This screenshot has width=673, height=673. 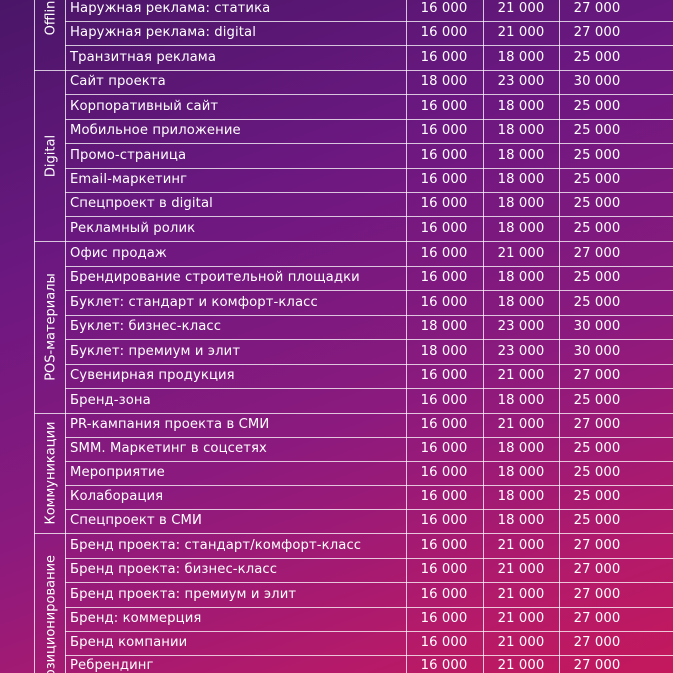 I want to click on category-label-text: Digital, so click(x=51, y=155).